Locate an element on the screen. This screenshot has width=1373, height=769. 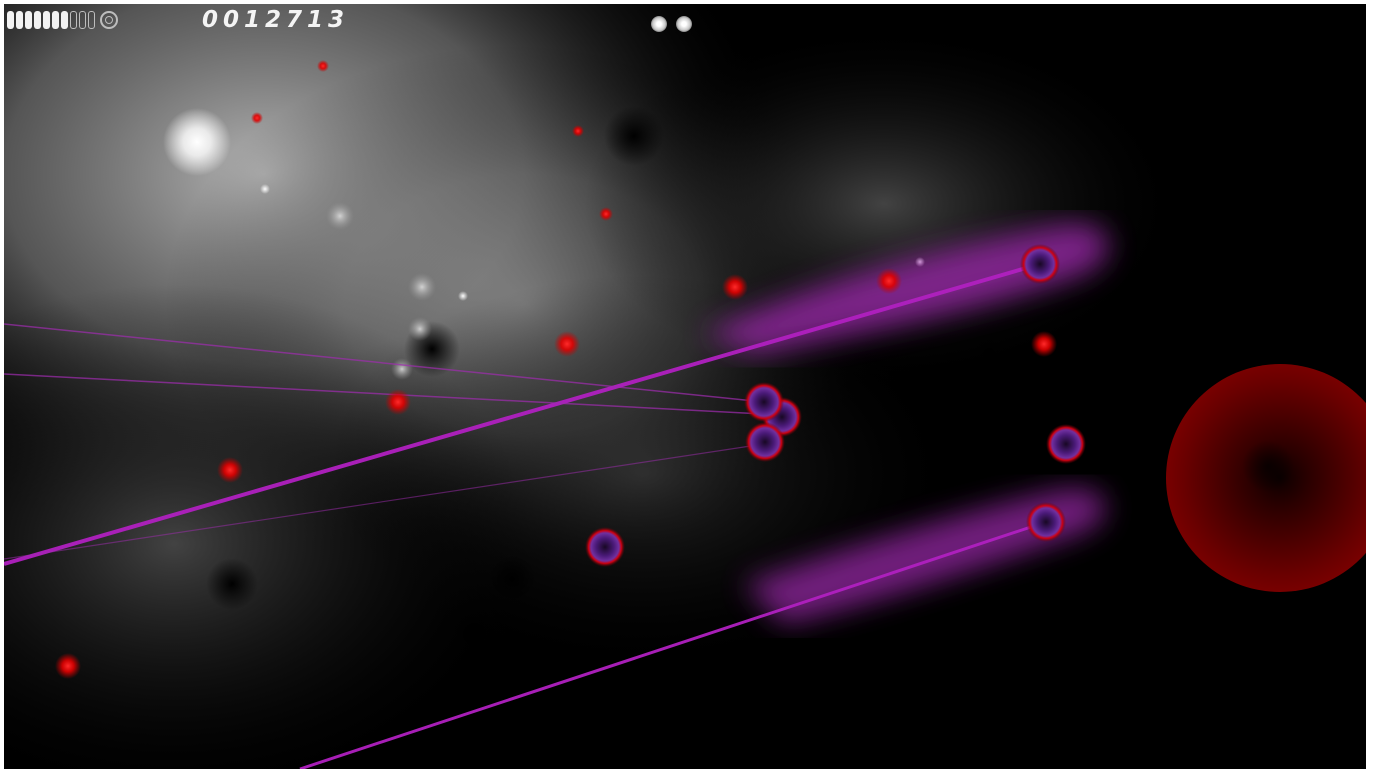
spiral-icon is located at coordinates (109, 20).